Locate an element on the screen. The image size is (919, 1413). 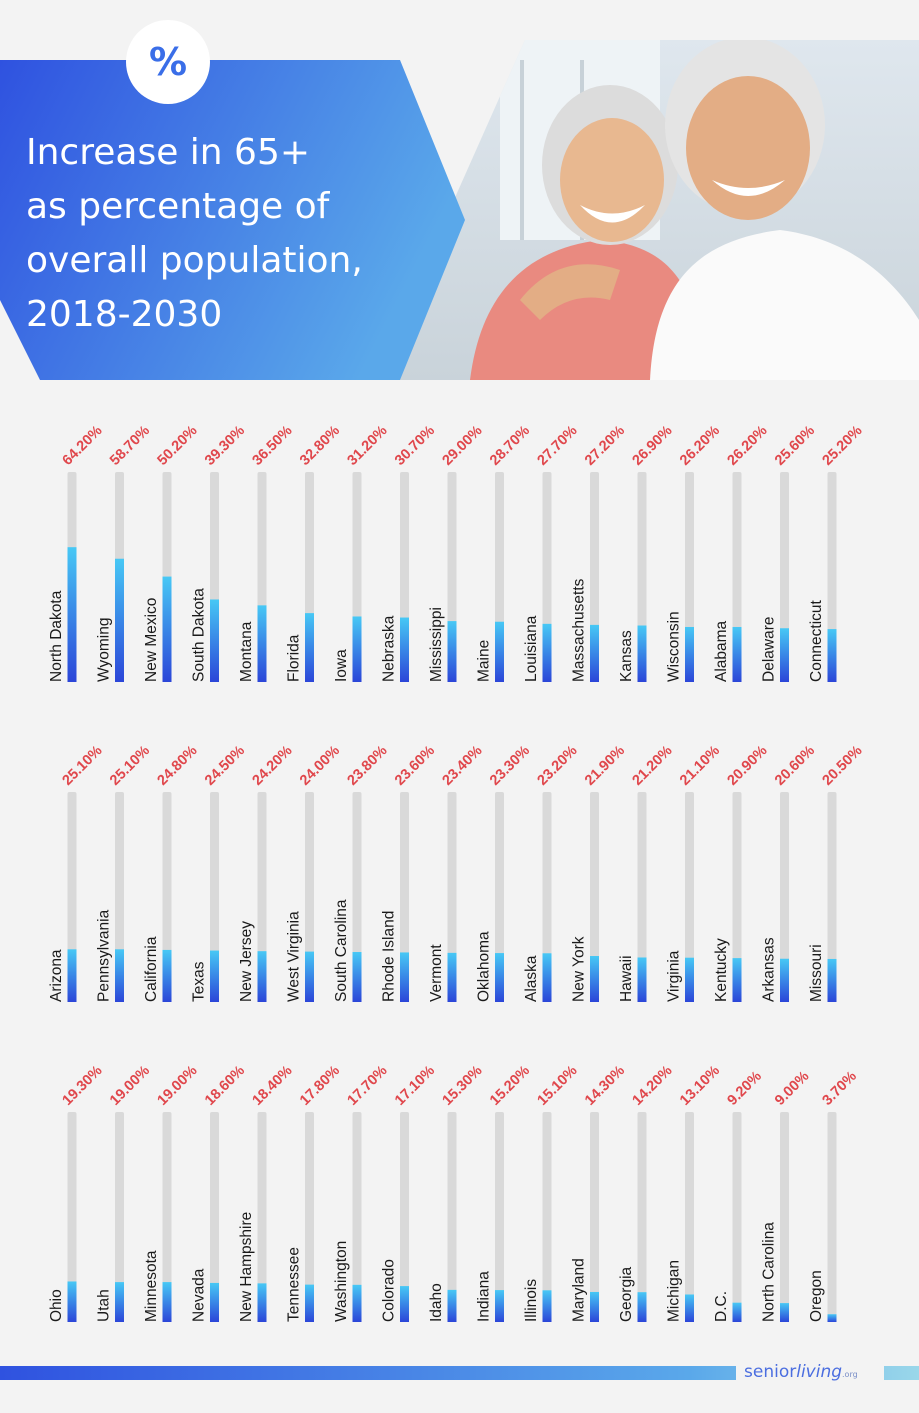
value-label: 20.50% is located at coordinates (843, 766).